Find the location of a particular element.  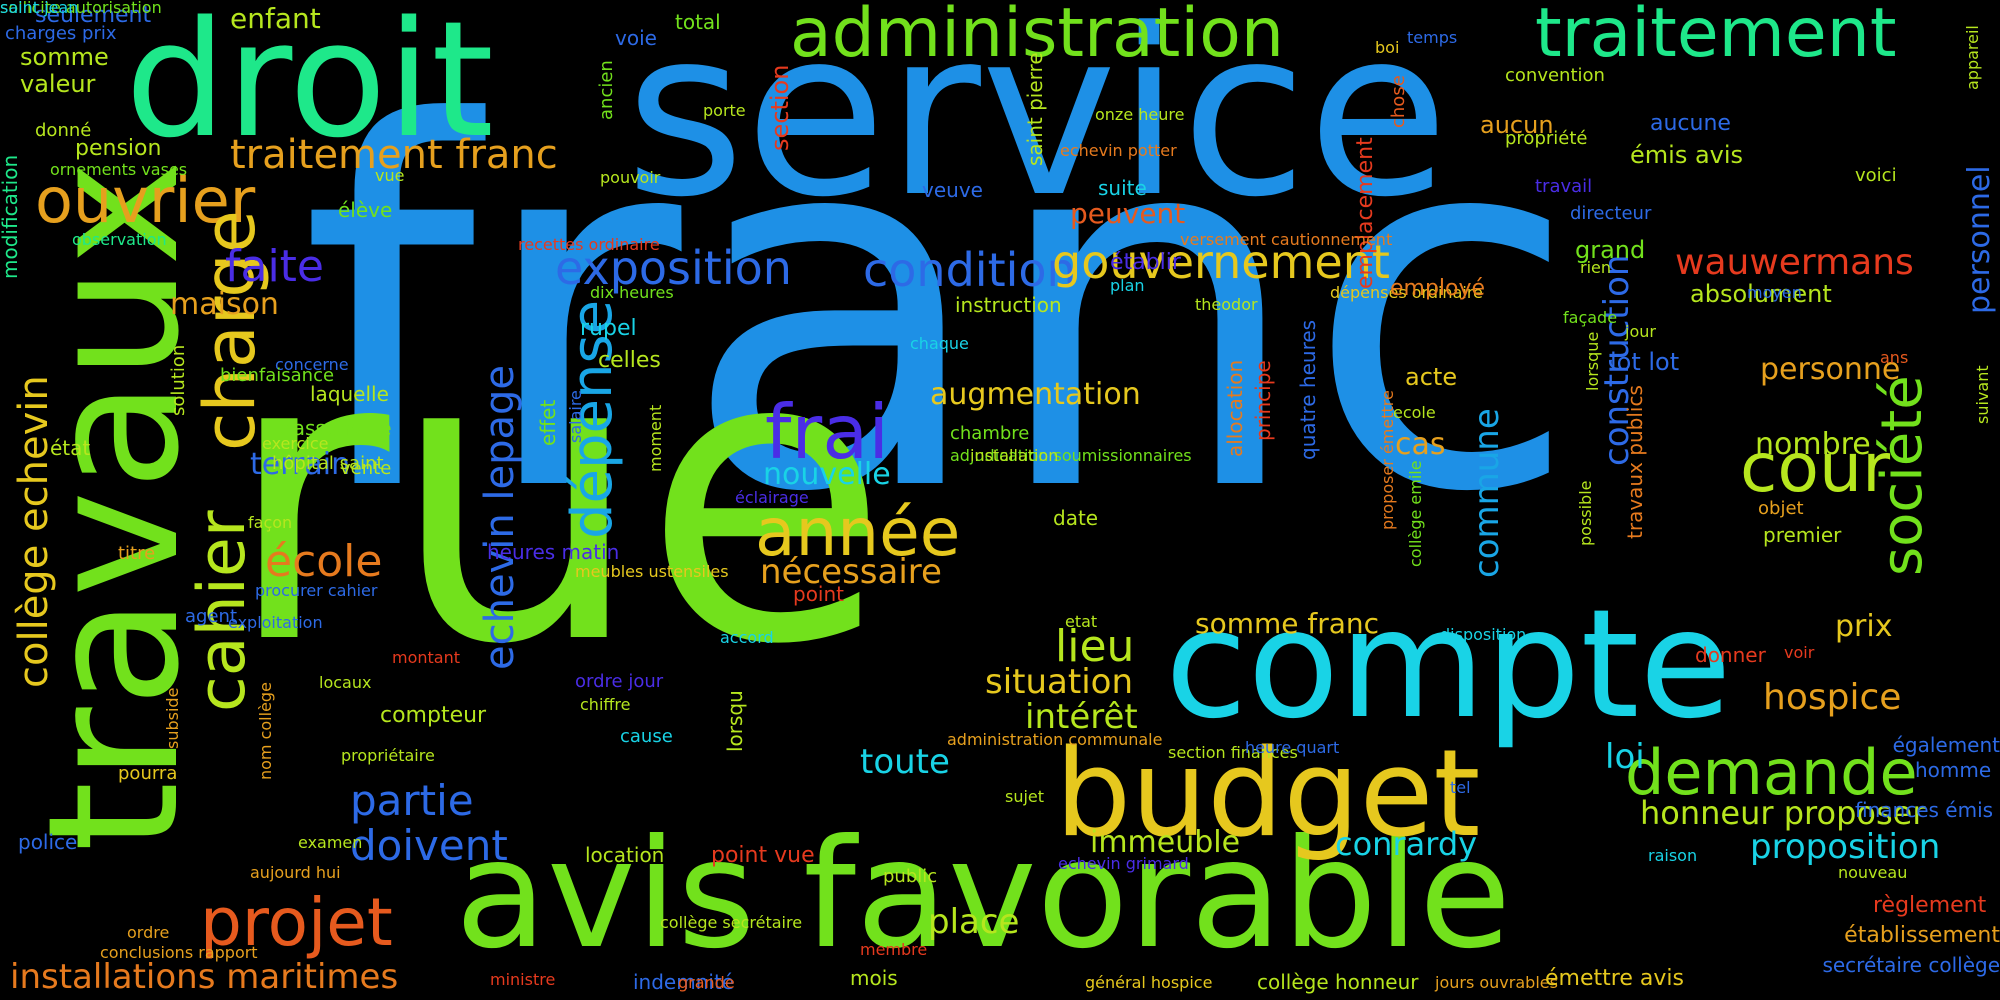

cloud-word-compteur: compteur is located at coordinates (433, 715).